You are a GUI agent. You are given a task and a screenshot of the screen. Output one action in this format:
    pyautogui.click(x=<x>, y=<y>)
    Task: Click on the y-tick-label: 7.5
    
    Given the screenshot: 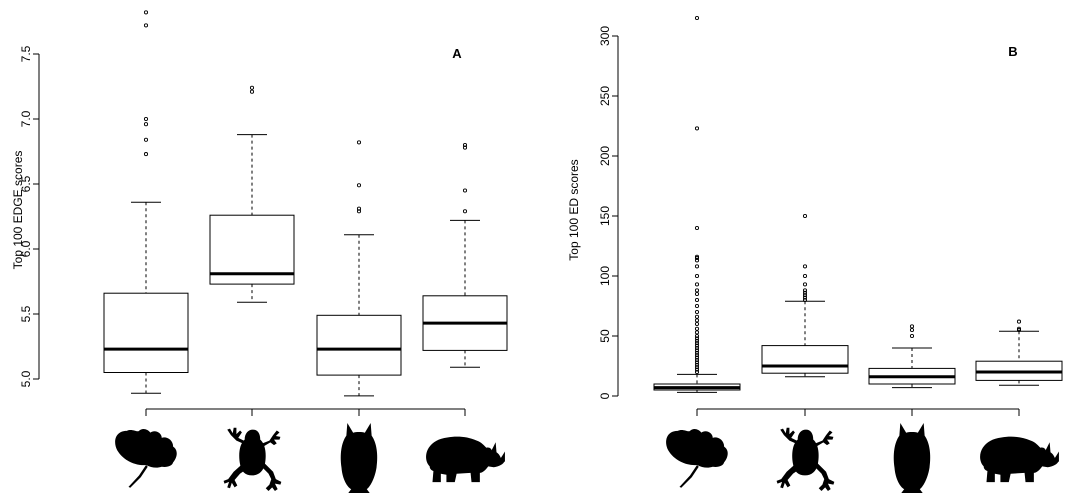 What is the action you would take?
    pyautogui.click(x=26, y=53)
    